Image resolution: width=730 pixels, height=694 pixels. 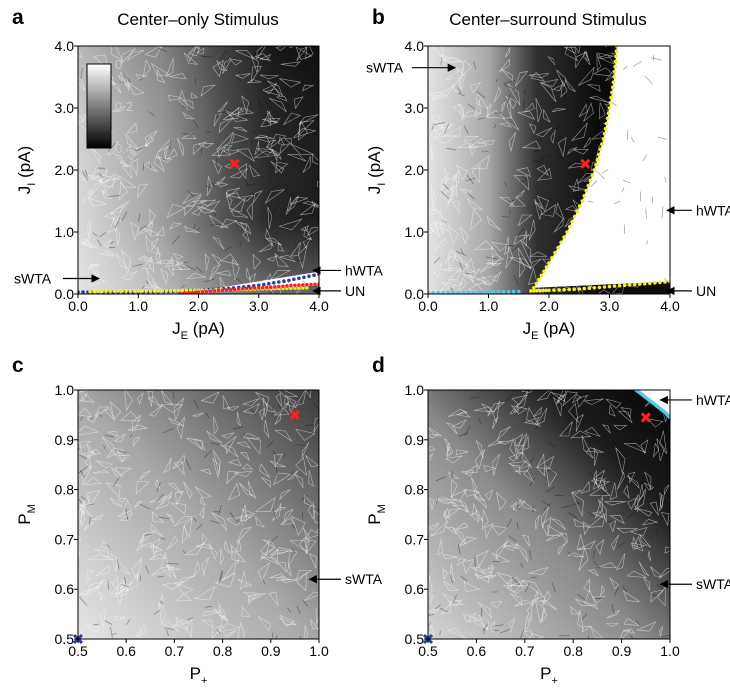 What do you see at coordinates (670, 306) in the screenshot?
I see `x-tick-label: 4.0` at bounding box center [670, 306].